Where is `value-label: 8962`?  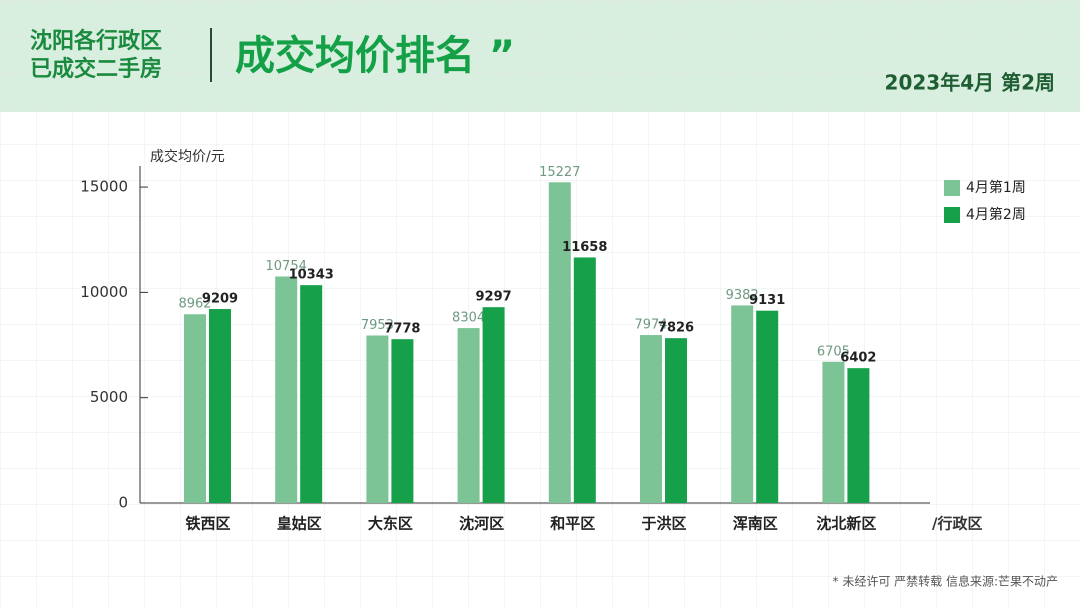 value-label: 8962 is located at coordinates (194, 304).